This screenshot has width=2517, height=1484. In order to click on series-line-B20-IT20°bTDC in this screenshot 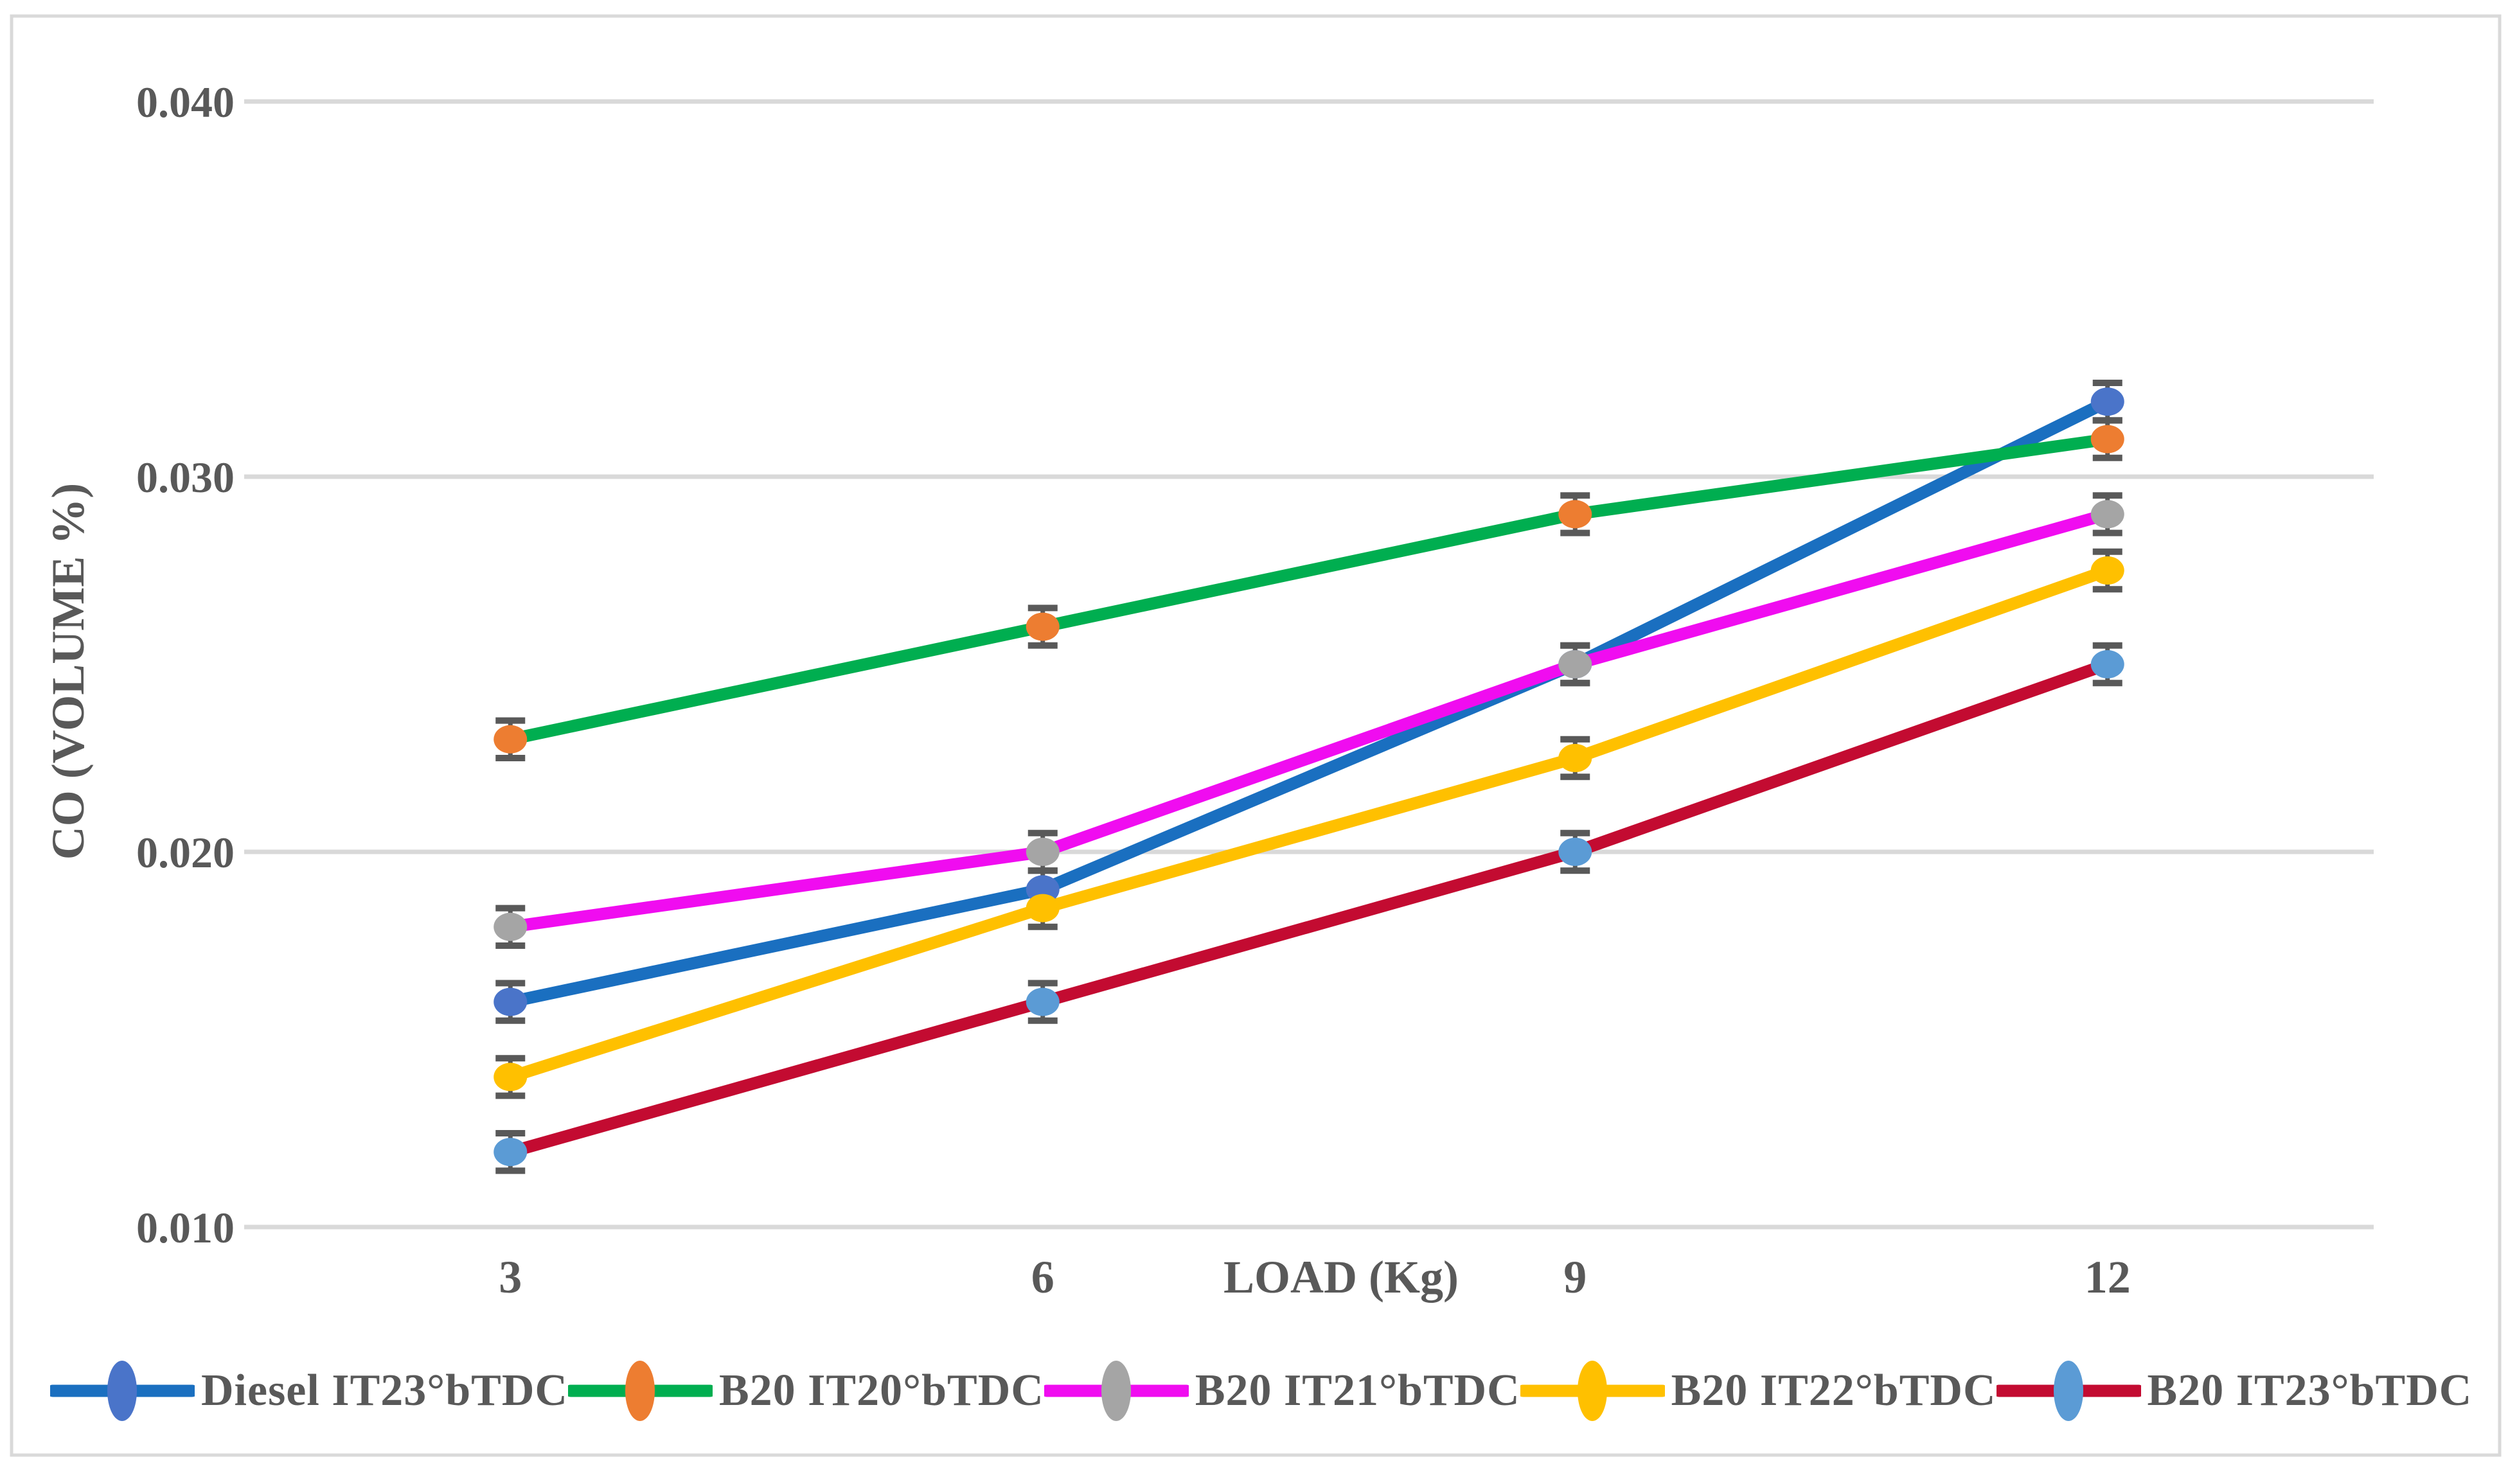, I will do `click(1309, 589)`.